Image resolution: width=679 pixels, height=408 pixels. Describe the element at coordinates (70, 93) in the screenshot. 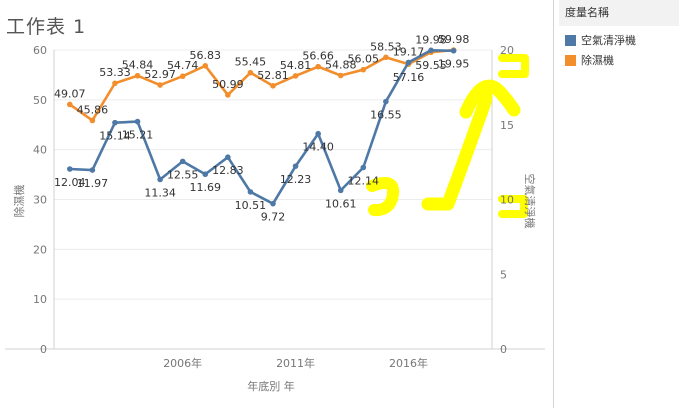

I see `dehumidifier-data-label: 49.07` at that location.